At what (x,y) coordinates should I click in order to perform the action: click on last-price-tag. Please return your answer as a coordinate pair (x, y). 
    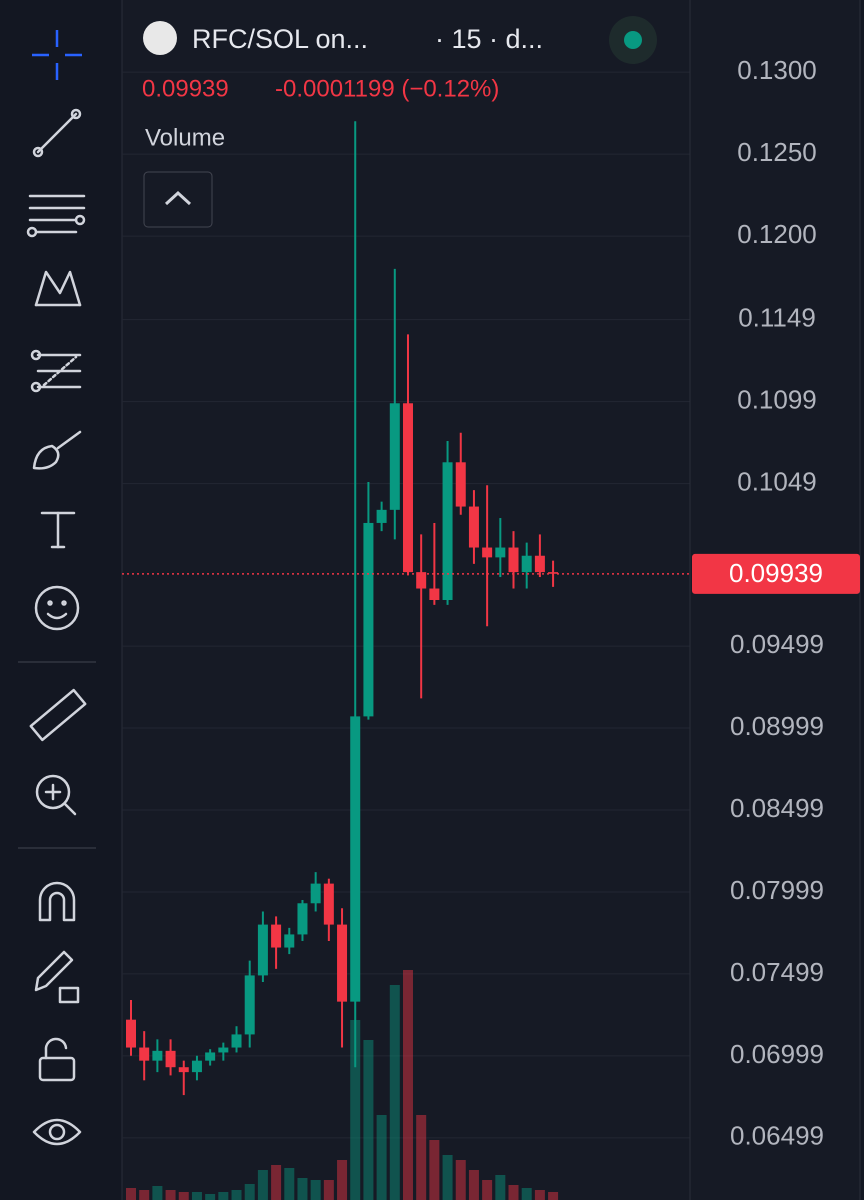
    Looking at the image, I should click on (776, 573).